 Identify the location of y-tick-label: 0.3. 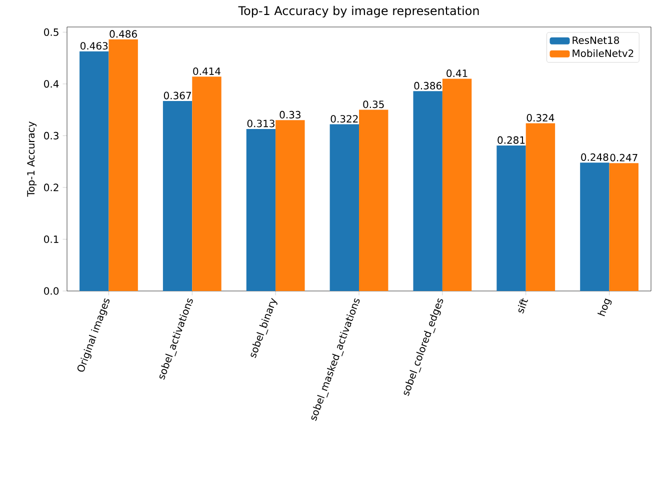
(51, 136).